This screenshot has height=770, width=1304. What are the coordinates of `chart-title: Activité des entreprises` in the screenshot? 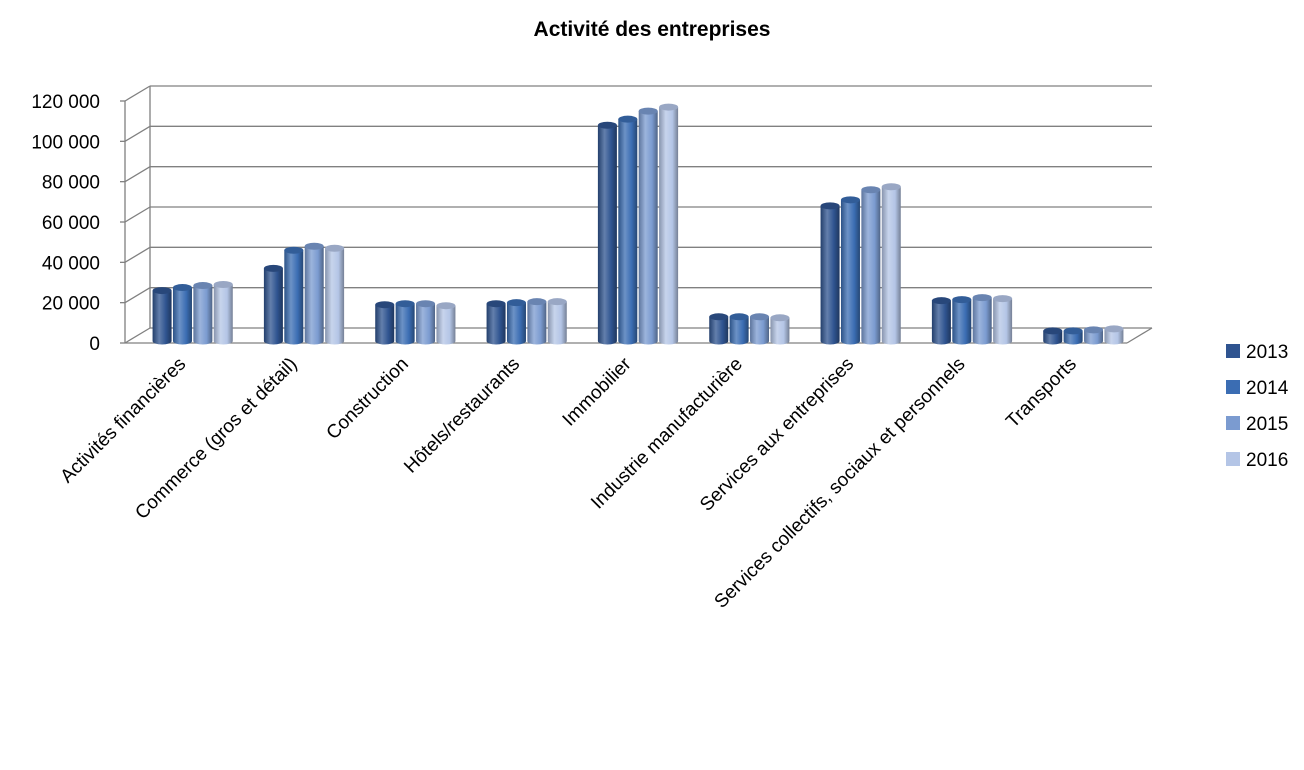 It's located at (652, 29).